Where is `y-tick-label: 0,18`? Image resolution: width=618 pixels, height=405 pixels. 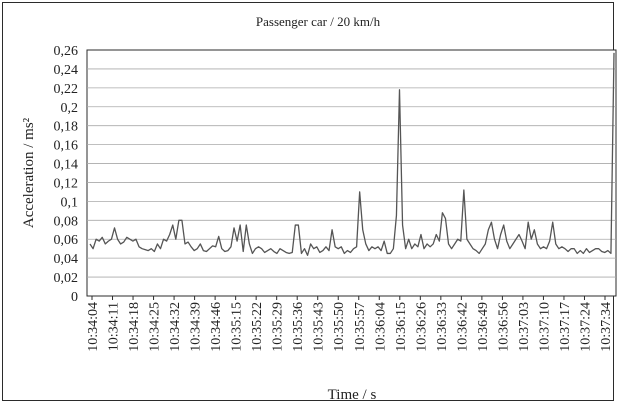 y-tick-label: 0,18 is located at coordinates (66, 127).